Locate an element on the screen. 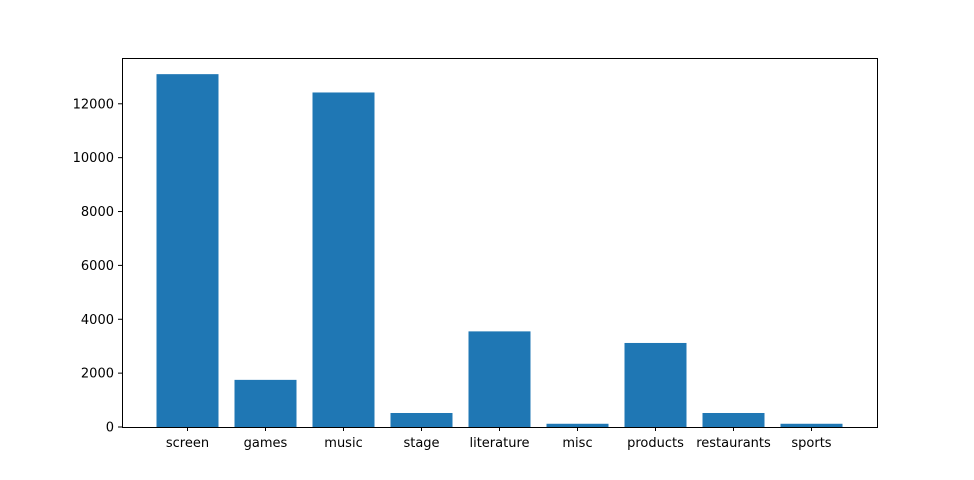 This screenshot has width=974, height=480. y-tick-label-6000: 6000 is located at coordinates (97, 266).